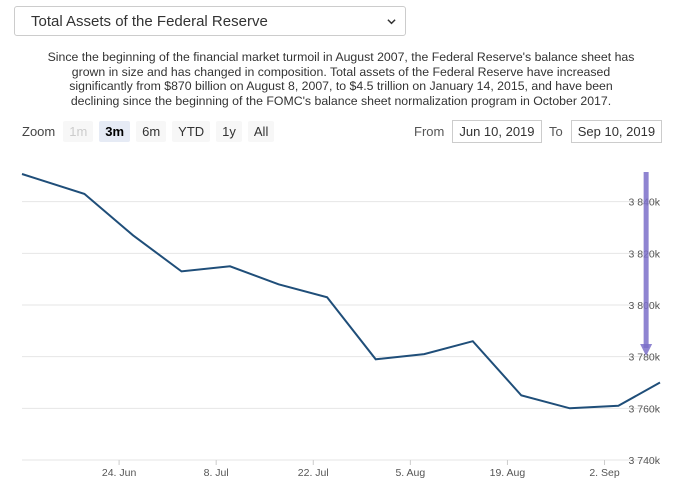 The width and height of the screenshot is (681, 487). I want to click on range-to: To Sep 10, 2019, so click(606, 131).